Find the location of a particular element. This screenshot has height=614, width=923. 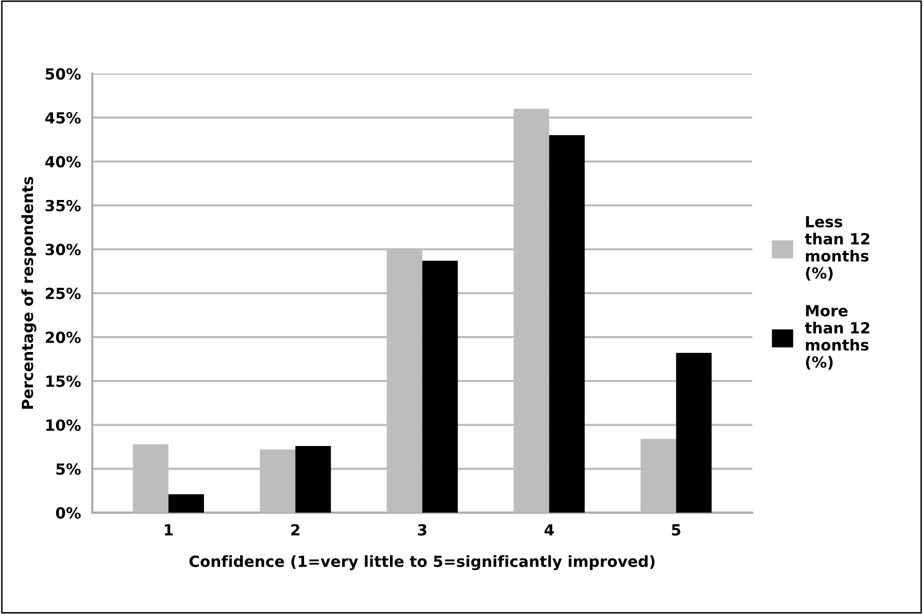

x-tick-label: 3 is located at coordinates (422, 530).